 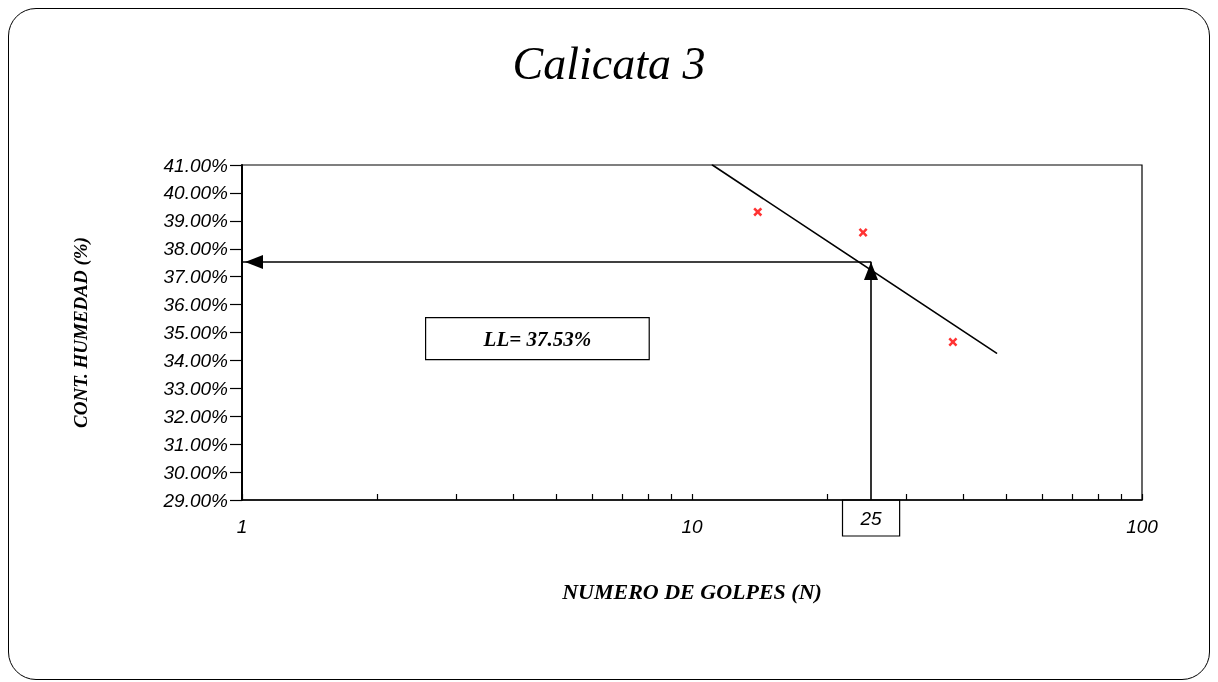 What do you see at coordinates (196, 305) in the screenshot?
I see `y-tick-label: 36.00%` at bounding box center [196, 305].